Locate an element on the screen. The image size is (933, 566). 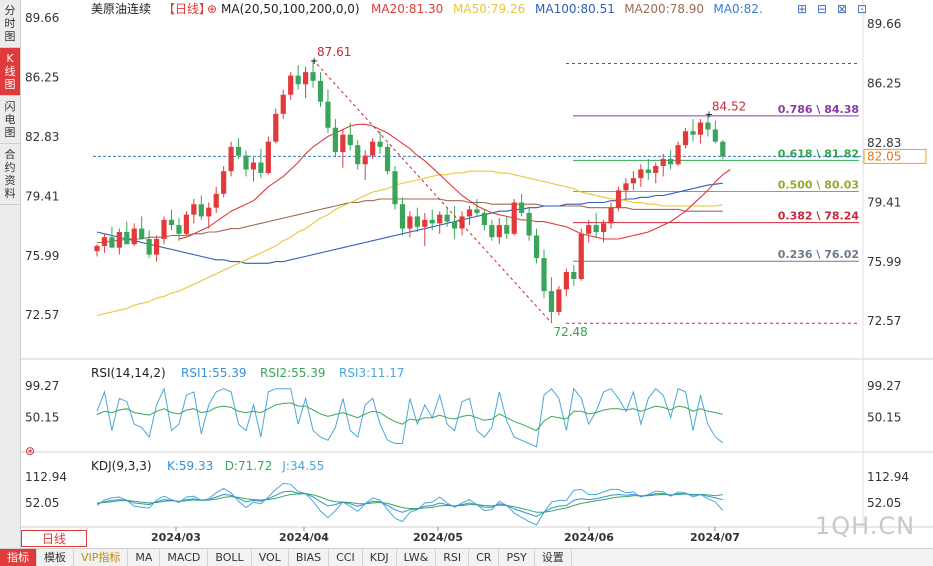
rsi-label: RSI(14,14,2) is located at coordinates (128, 373).